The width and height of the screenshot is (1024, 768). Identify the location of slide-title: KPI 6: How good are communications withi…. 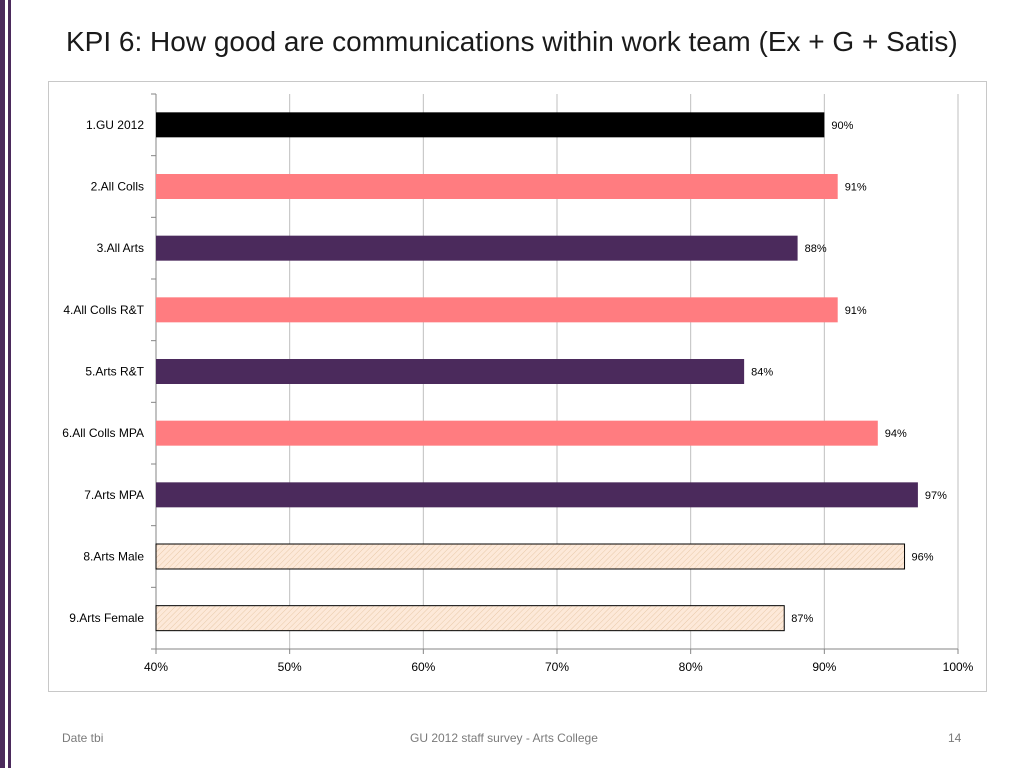
(512, 41).